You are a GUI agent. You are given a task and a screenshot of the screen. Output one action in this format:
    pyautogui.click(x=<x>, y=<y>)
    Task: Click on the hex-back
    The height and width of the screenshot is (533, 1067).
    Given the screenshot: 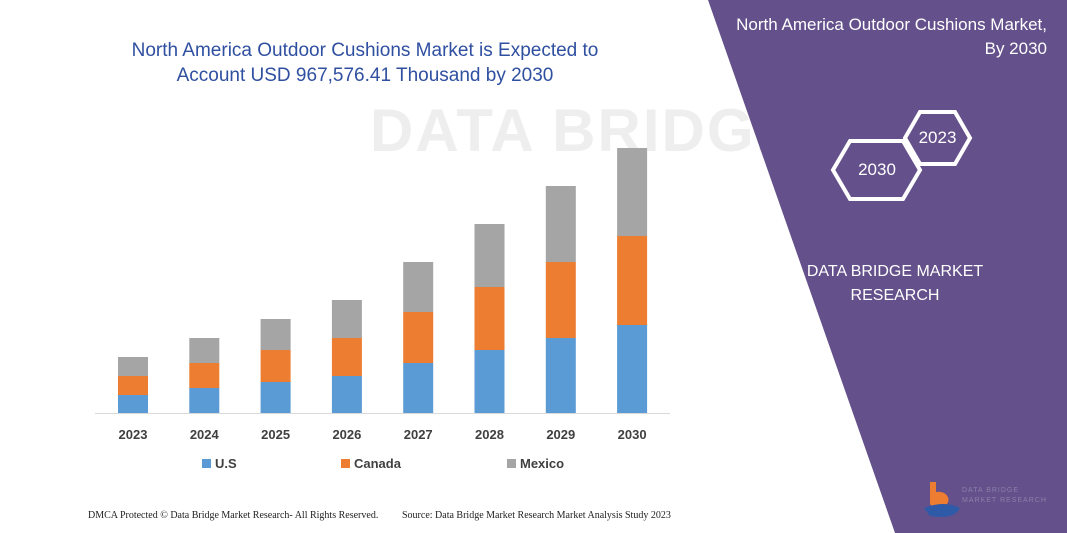 What is the action you would take?
    pyautogui.click(x=937, y=138)
    